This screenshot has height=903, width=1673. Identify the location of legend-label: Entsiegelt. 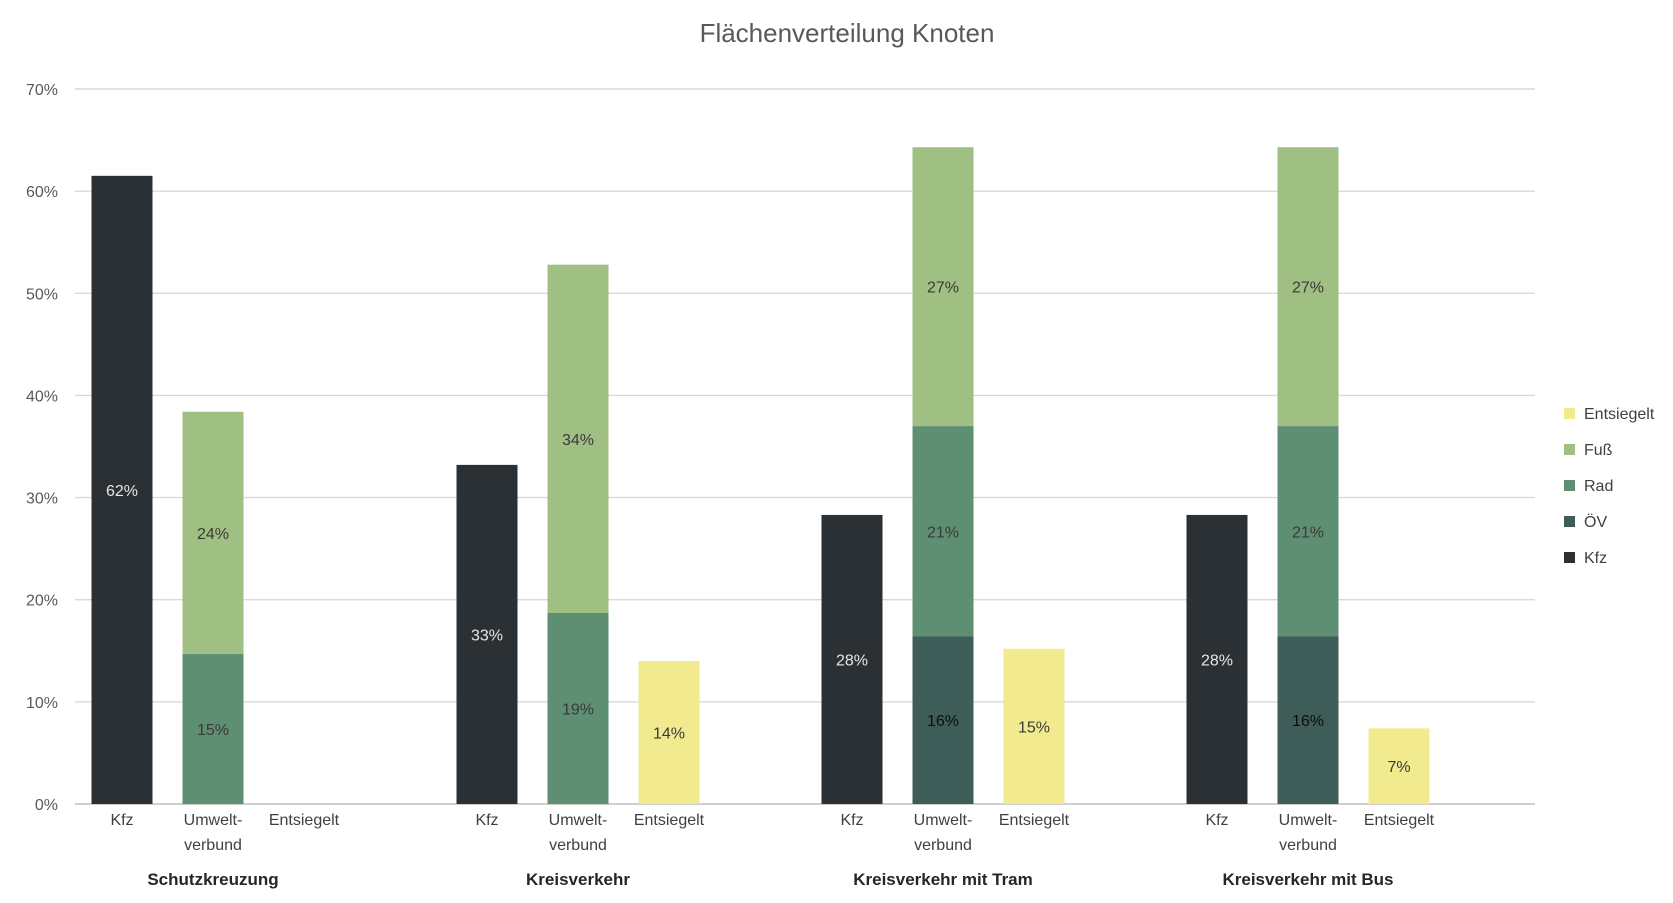
(1619, 414).